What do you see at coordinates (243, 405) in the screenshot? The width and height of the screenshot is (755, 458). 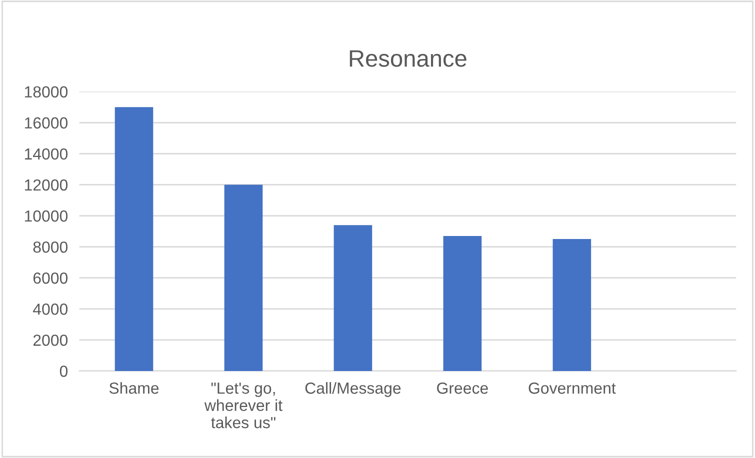 I see `x-tick-label: "Let's go, wherever it takes us"` at bounding box center [243, 405].